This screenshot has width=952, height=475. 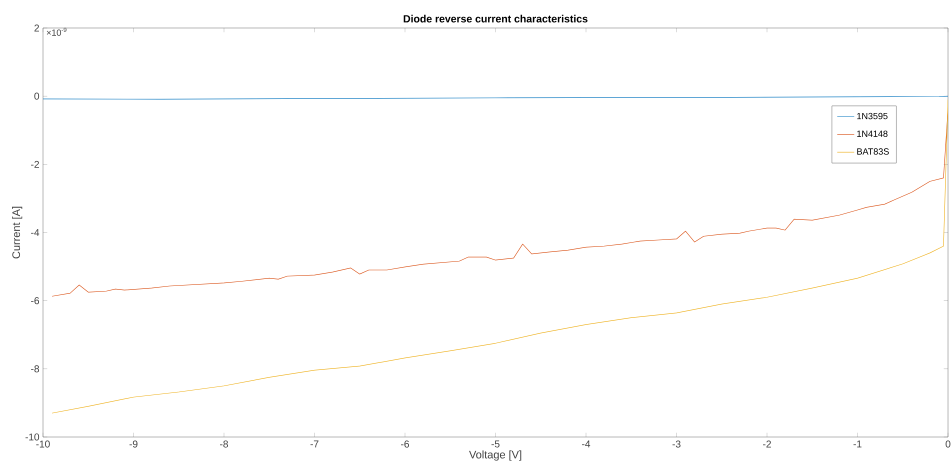 What do you see at coordinates (35, 164) in the screenshot?
I see `y-tick-label: -2` at bounding box center [35, 164].